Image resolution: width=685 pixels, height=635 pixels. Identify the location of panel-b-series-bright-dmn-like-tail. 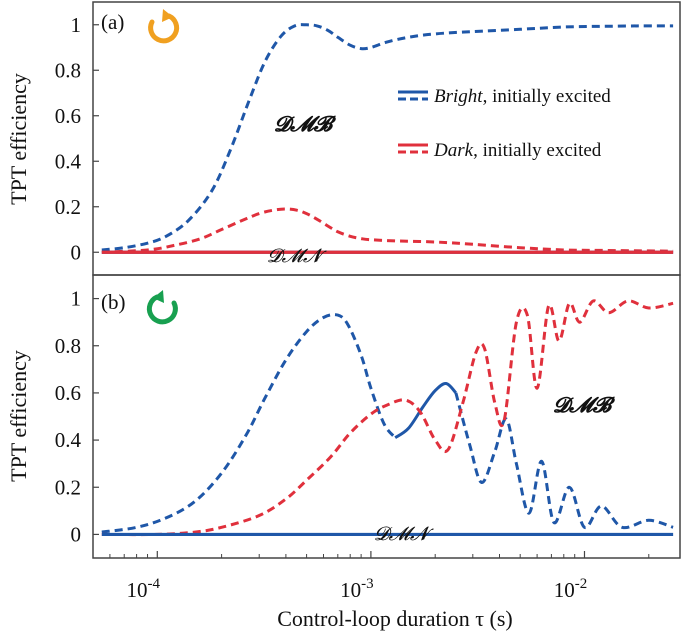
(426, 410).